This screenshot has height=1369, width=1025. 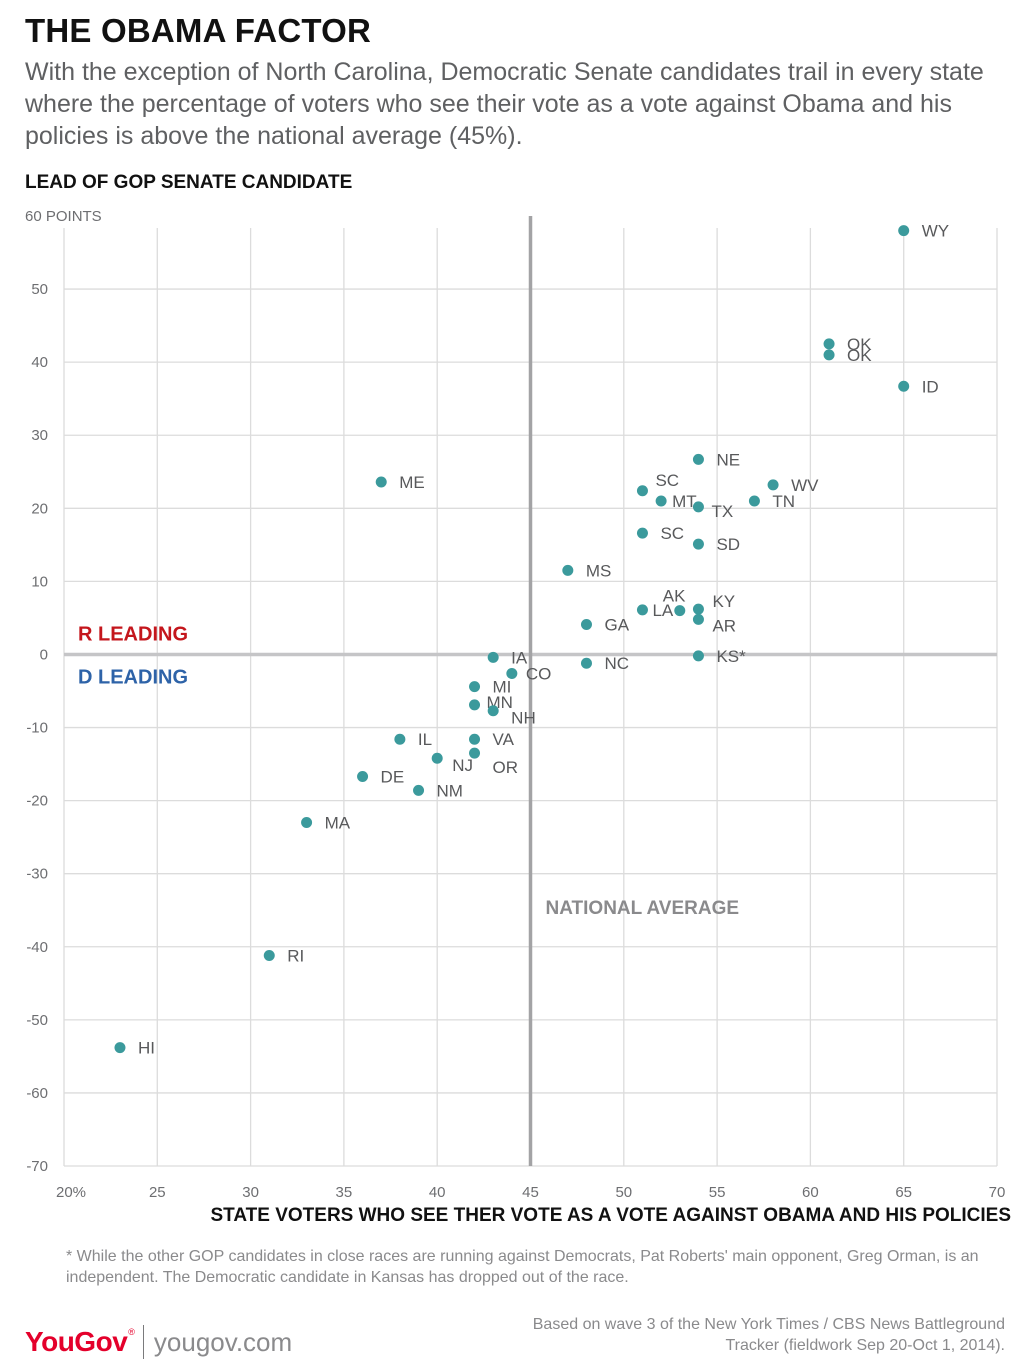 What do you see at coordinates (450, 790) in the screenshot?
I see `point-label: NM` at bounding box center [450, 790].